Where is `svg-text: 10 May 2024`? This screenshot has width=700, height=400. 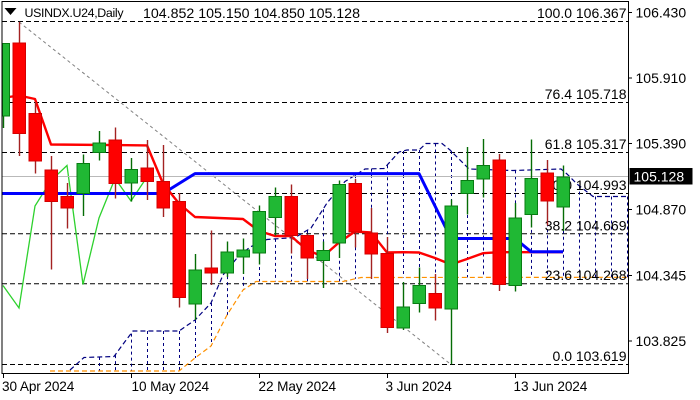
svg-text: 10 May 2024 is located at coordinates (171, 386).